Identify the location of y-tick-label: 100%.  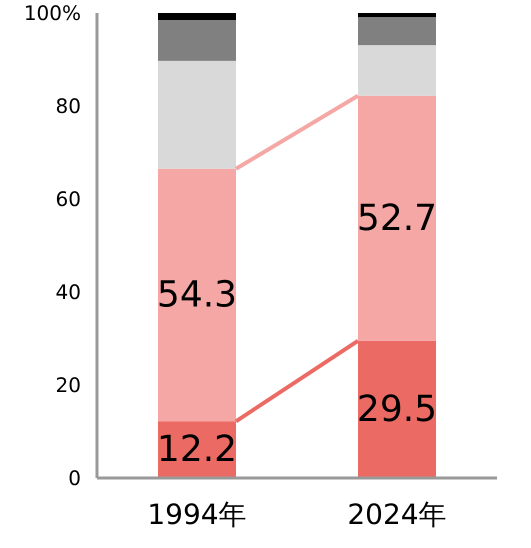
(52, 13).